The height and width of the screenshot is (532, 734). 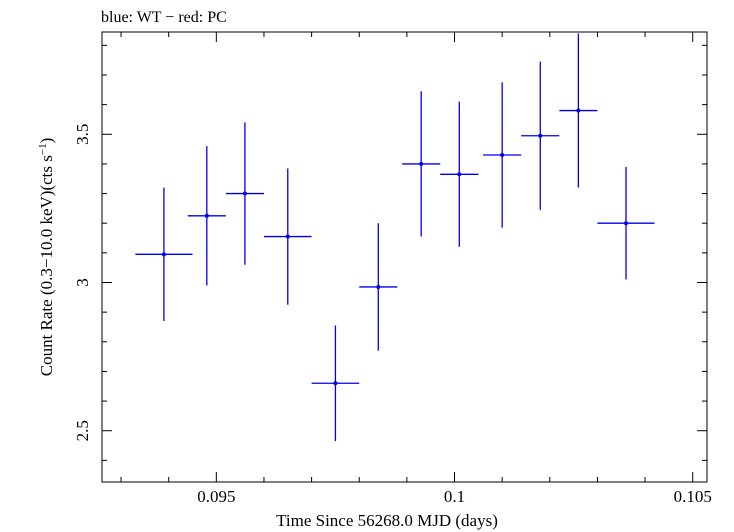 What do you see at coordinates (693, 496) in the screenshot?
I see `x-tick-label: 0.105` at bounding box center [693, 496].